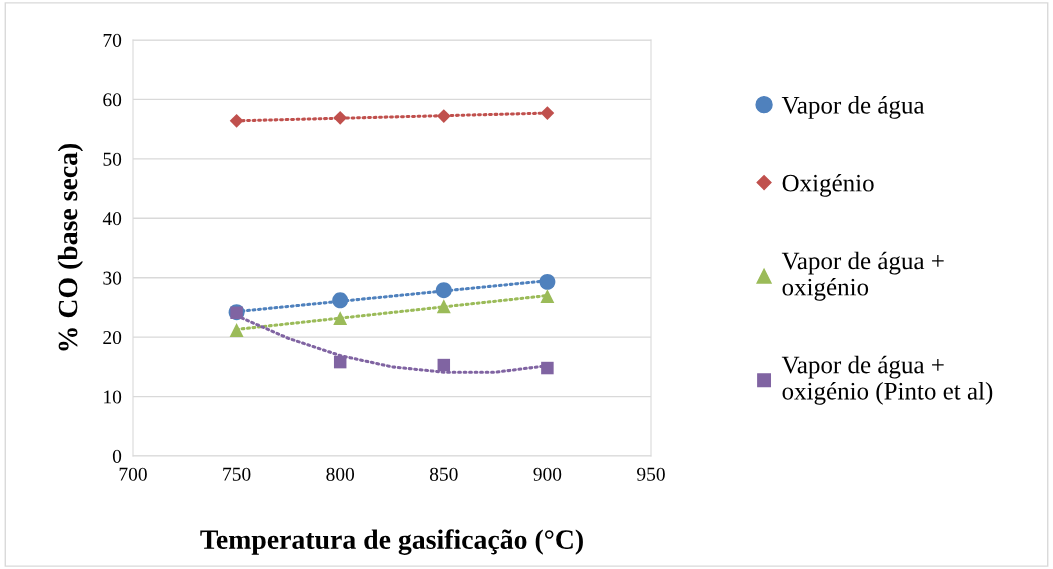 The image size is (1053, 569). What do you see at coordinates (237, 474) in the screenshot?
I see `x-tick-label: 750` at bounding box center [237, 474].